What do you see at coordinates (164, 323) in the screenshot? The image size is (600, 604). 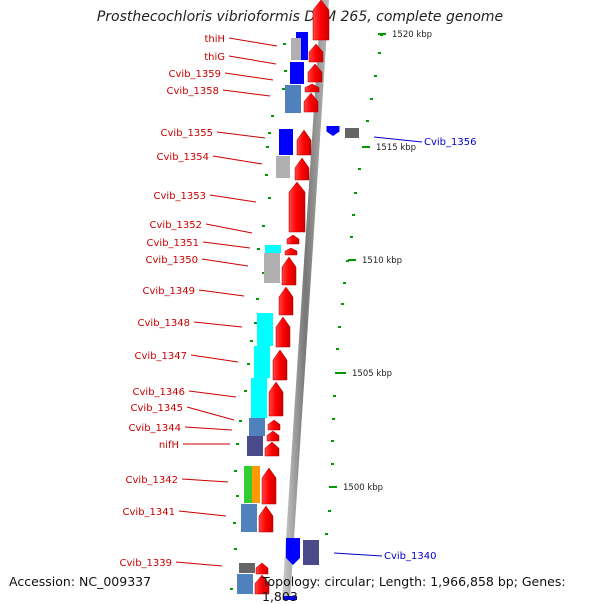 I see `gene-label: Cvib_1348` at bounding box center [164, 323].